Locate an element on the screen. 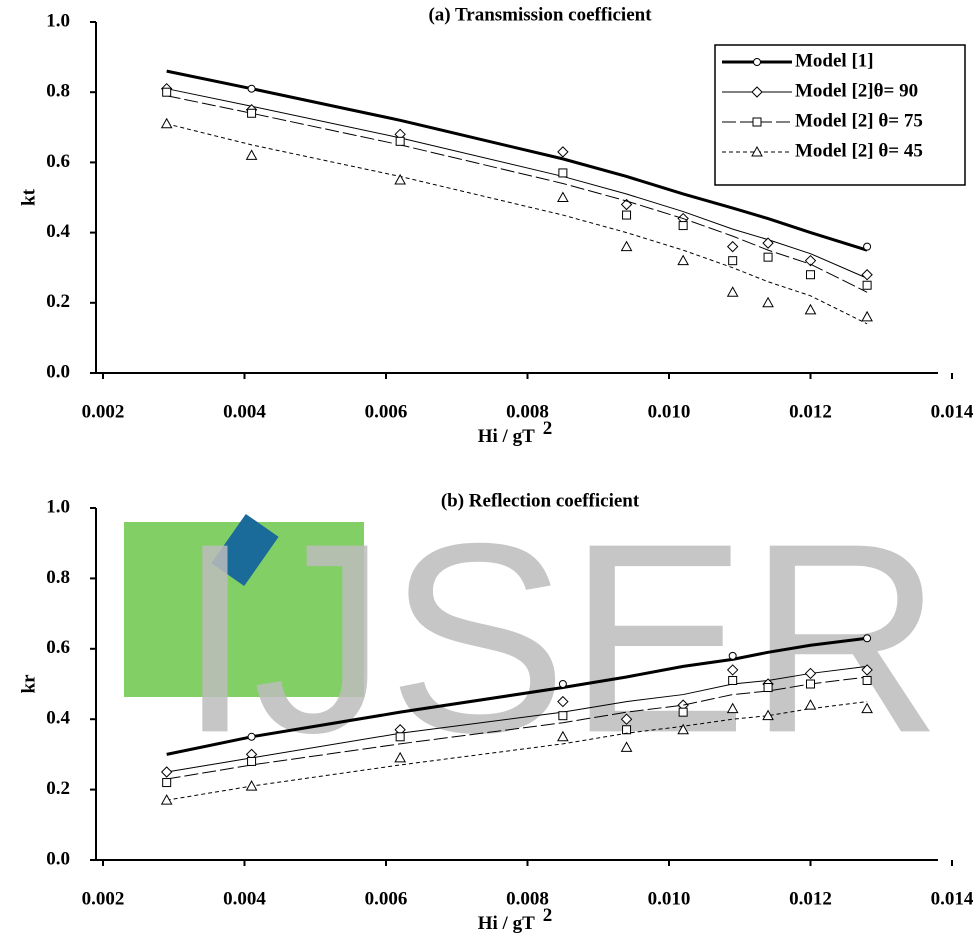 The image size is (977, 940). legend-label: Model [2] θ= 45 is located at coordinates (859, 150).